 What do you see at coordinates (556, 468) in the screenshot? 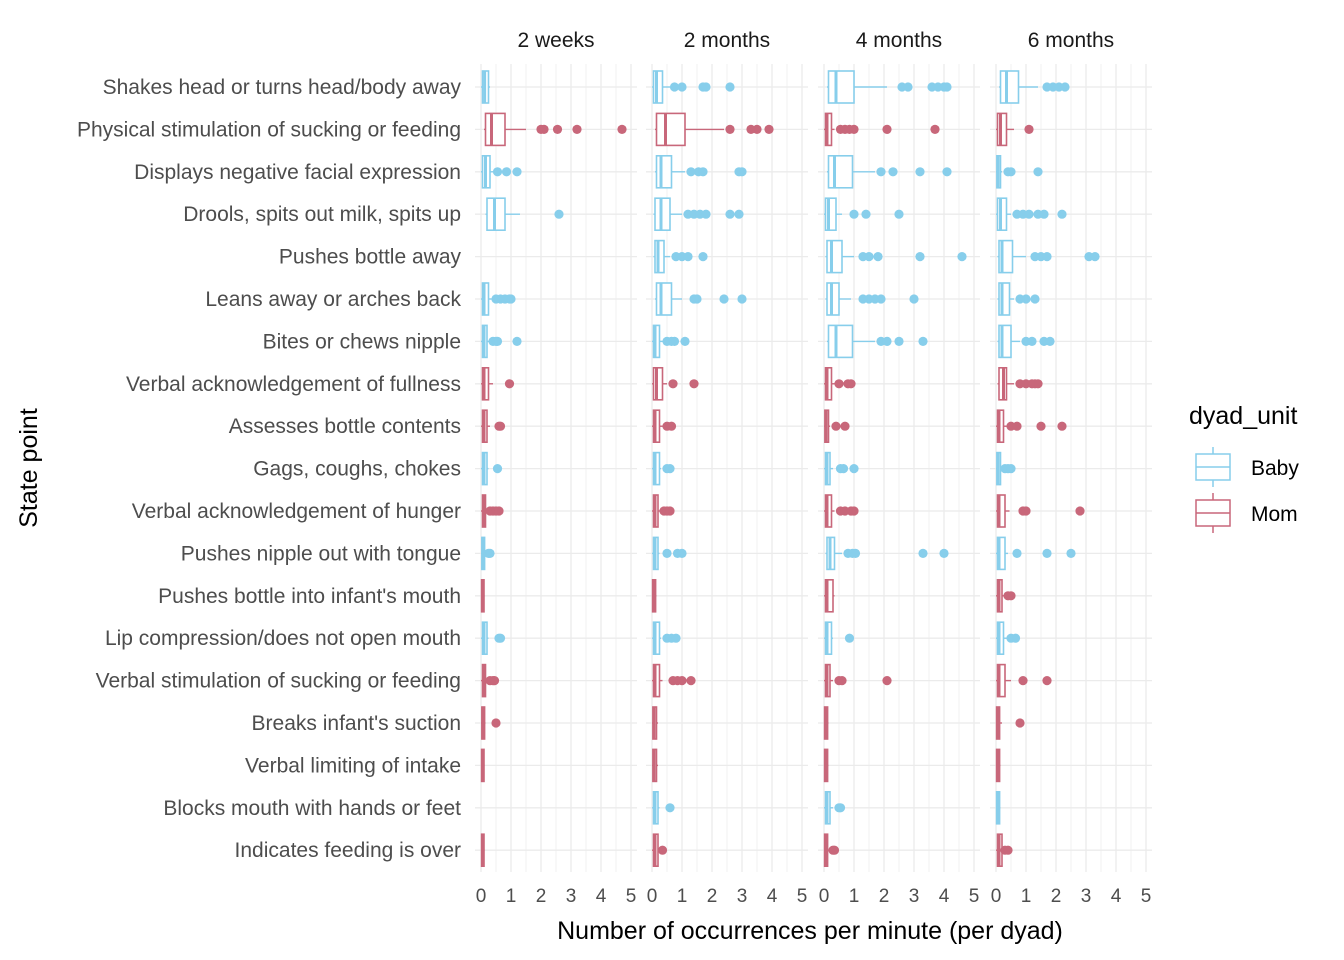
I see `panel-1: 2 weeks 0 1 2 3 4 5` at bounding box center [556, 468].